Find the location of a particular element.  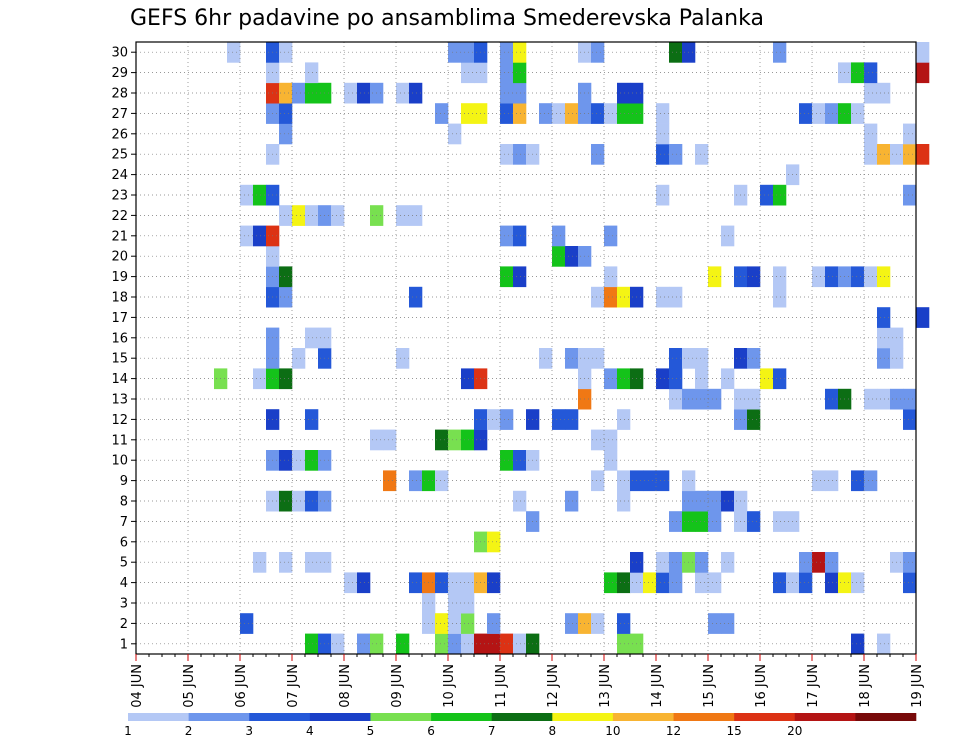

x-tick-label: 15 JUN is located at coordinates (709, 686).